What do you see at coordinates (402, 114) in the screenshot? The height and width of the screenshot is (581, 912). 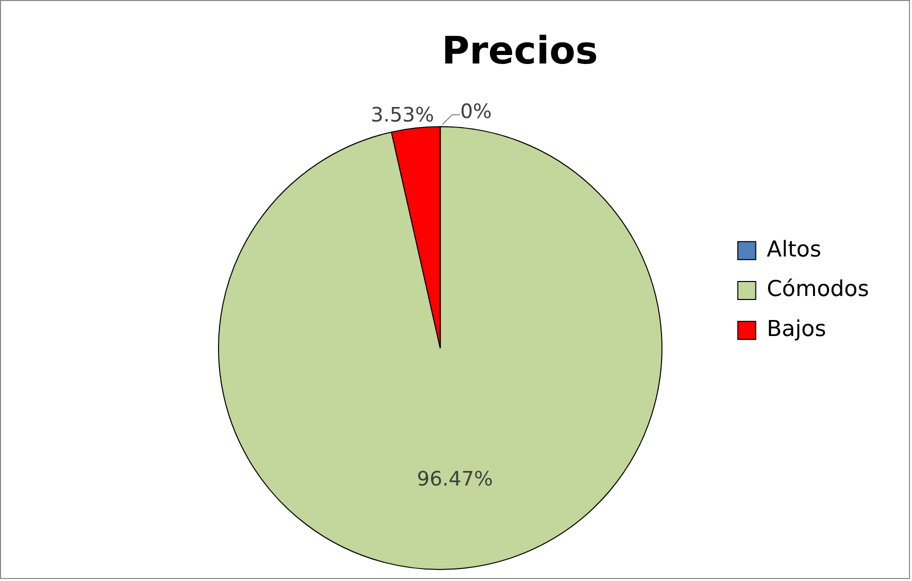 I see `data-label: 3.53%` at bounding box center [402, 114].